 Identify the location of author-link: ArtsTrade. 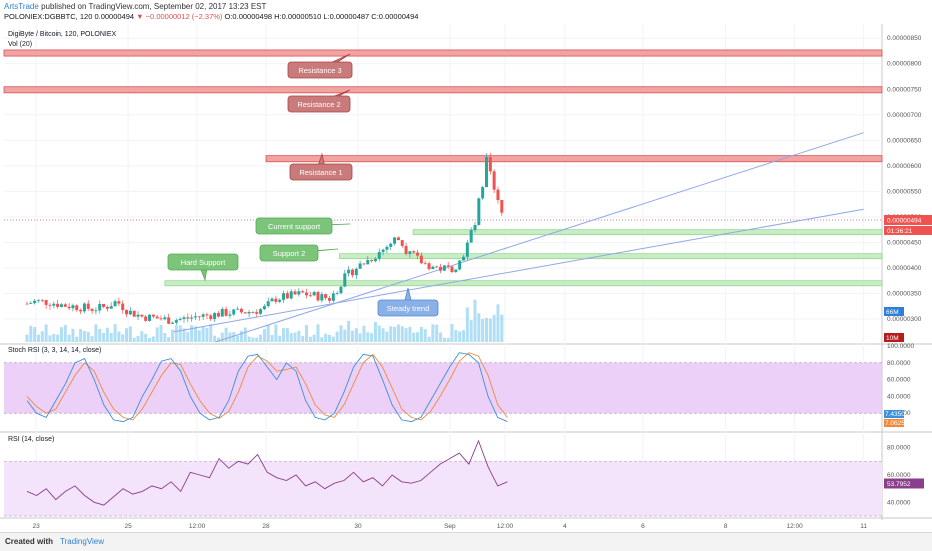
(21, 6).